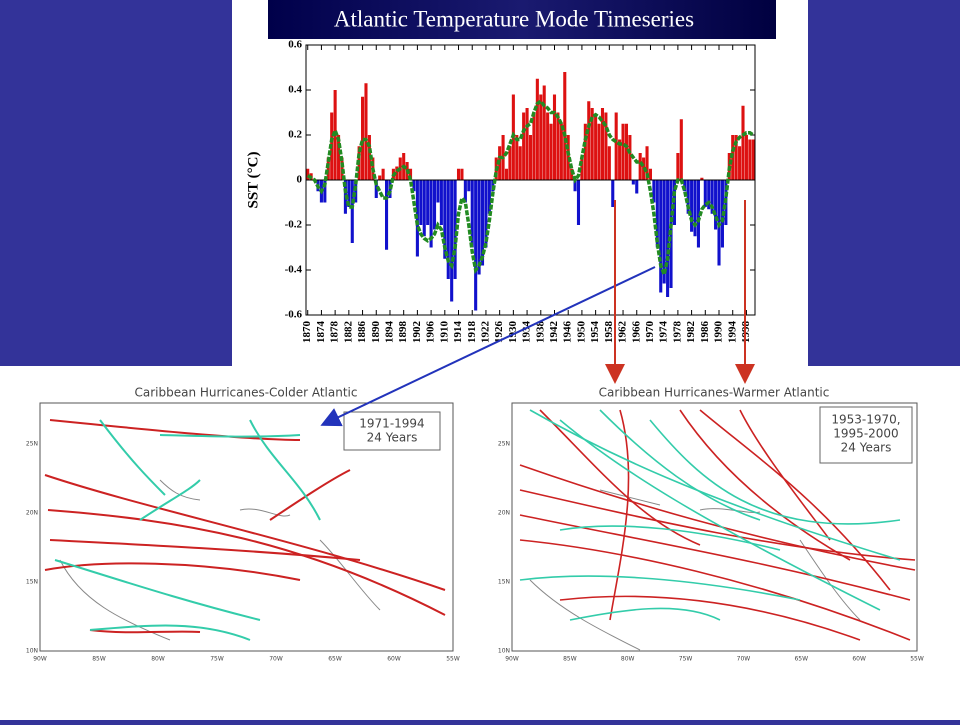  I want to click on x-tick-label: 1942, so click(554, 332).